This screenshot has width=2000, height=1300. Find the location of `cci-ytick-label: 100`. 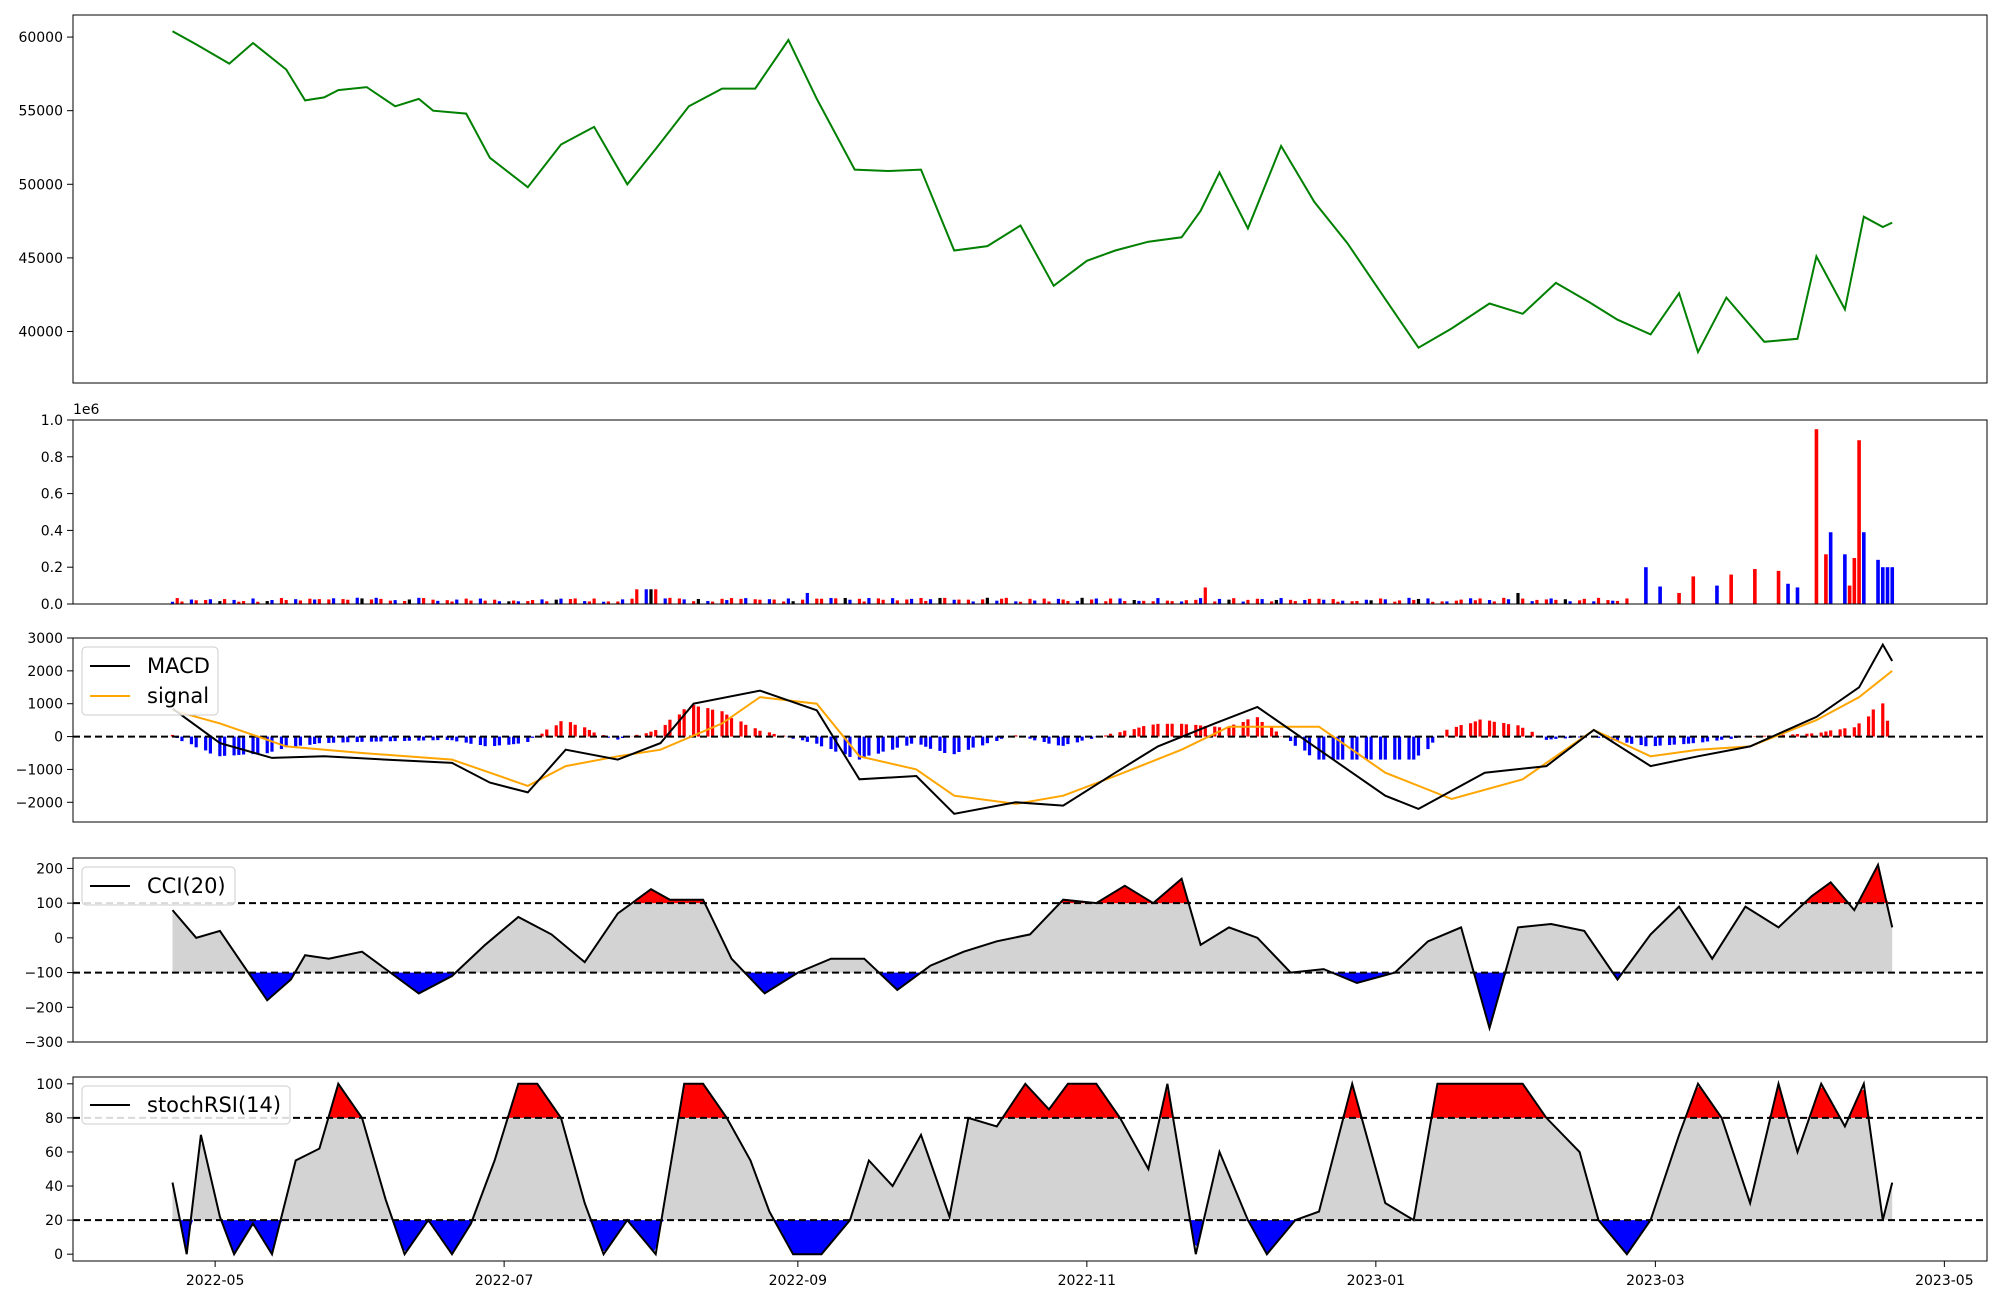

cci-ytick-label: 100 is located at coordinates (49, 904).